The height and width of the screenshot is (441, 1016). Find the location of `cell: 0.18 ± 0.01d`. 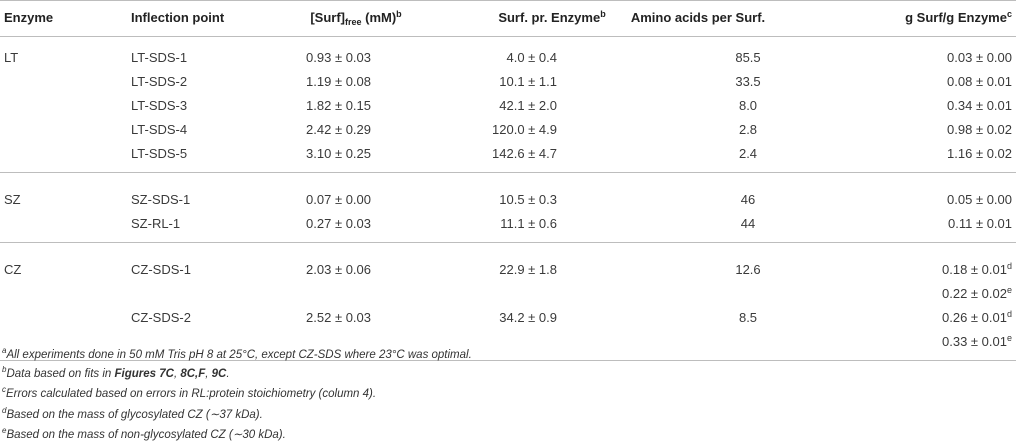

cell: 0.18 ± 0.01d is located at coordinates (977, 270).